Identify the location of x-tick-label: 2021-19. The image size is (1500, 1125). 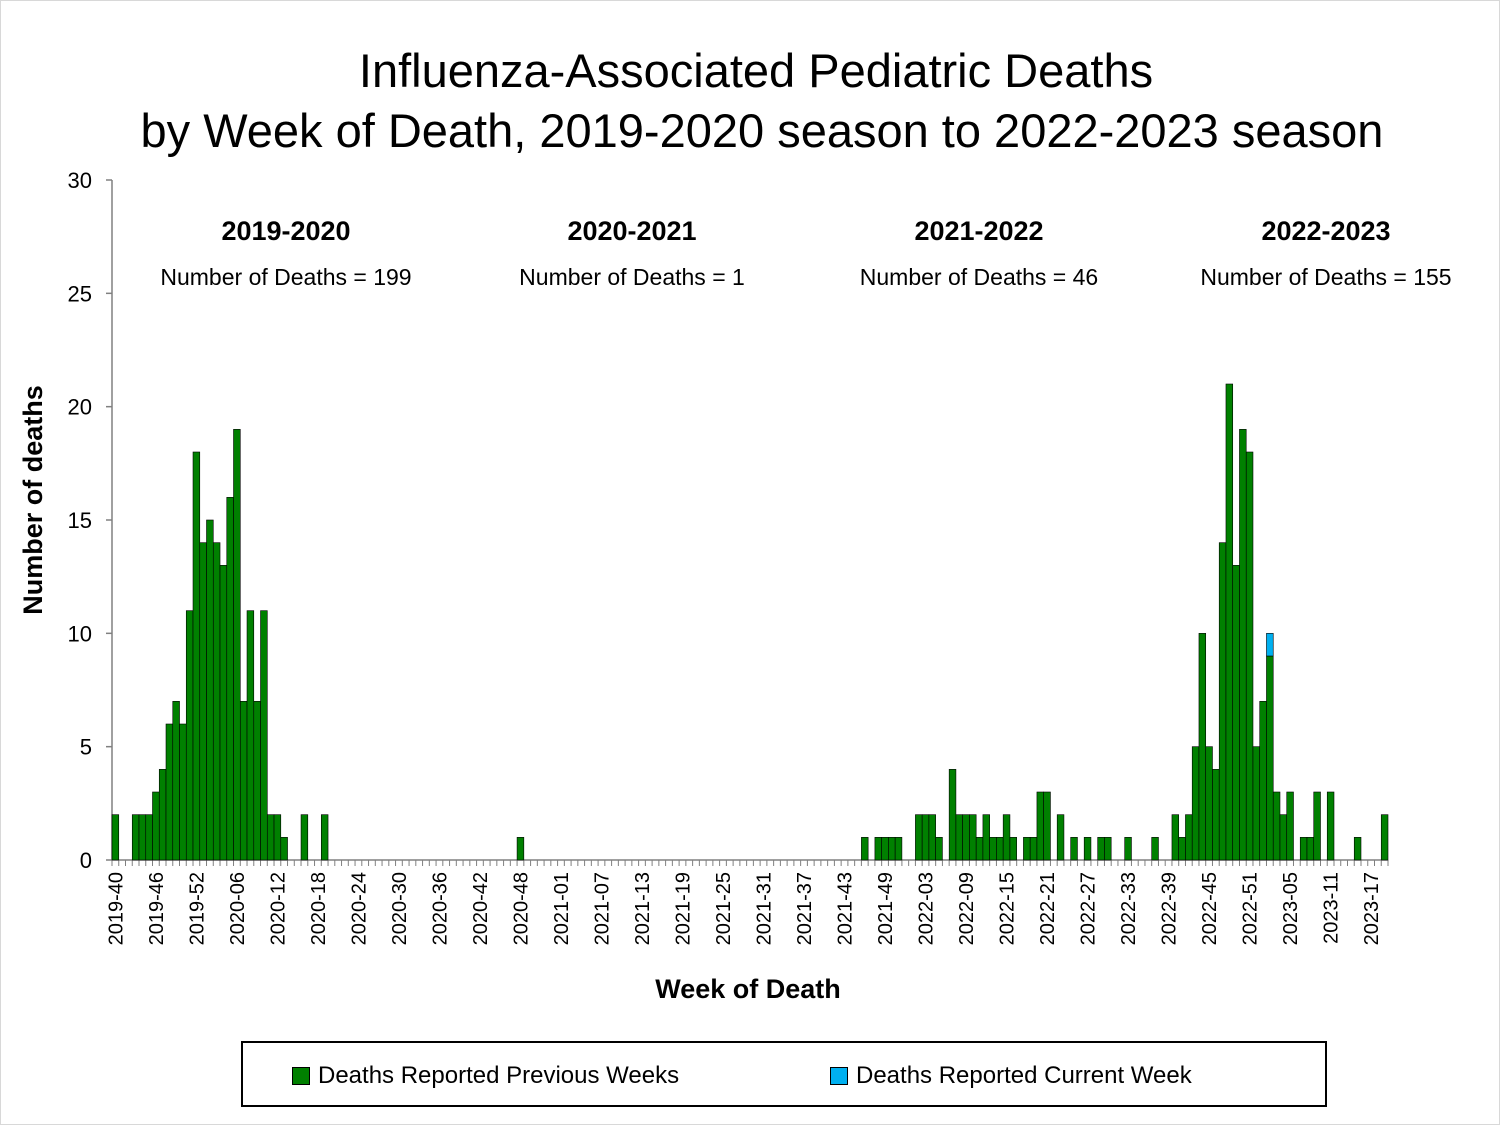
(683, 908).